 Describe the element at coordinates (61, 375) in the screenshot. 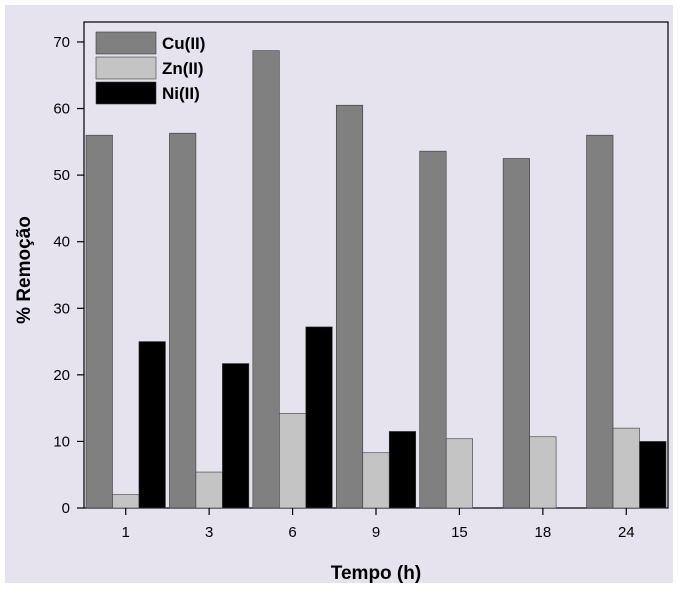

I see `y-tick-label: 20` at that location.